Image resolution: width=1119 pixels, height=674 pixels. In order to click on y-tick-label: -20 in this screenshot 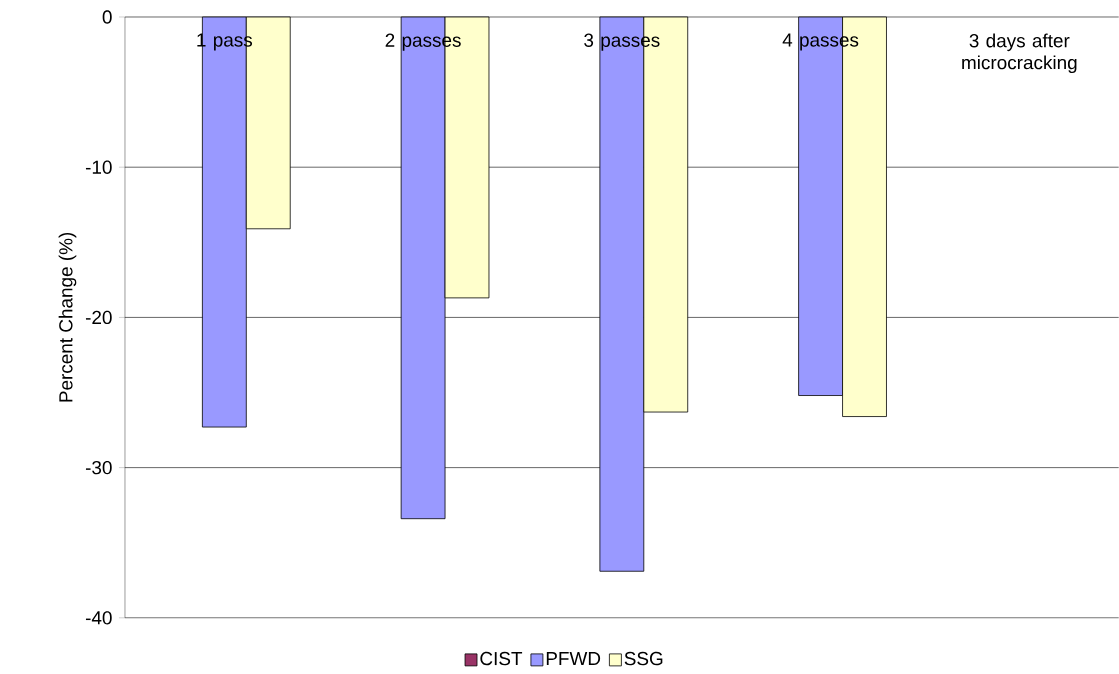, I will do `click(98, 317)`.